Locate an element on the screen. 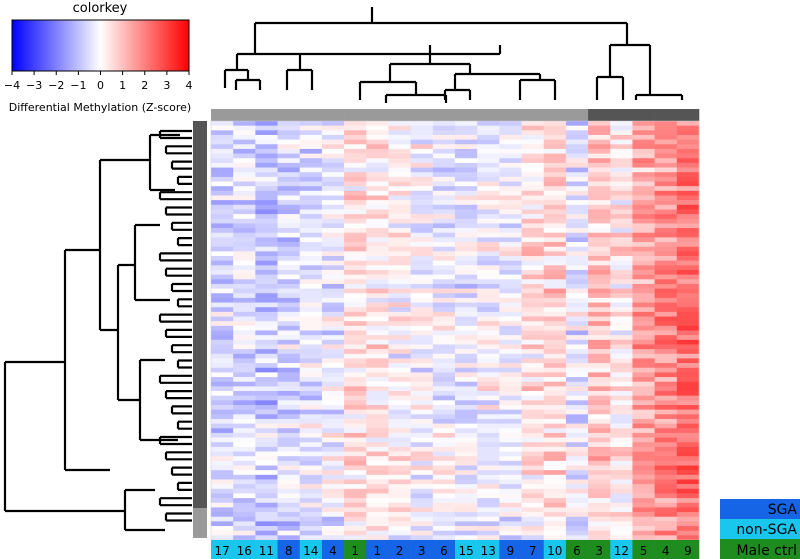  column-label: 9 is located at coordinates (511, 551).